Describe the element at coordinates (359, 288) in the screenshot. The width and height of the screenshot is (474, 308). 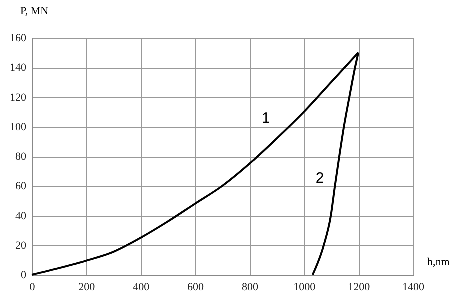
I see `x-tick-label: 1200` at that location.